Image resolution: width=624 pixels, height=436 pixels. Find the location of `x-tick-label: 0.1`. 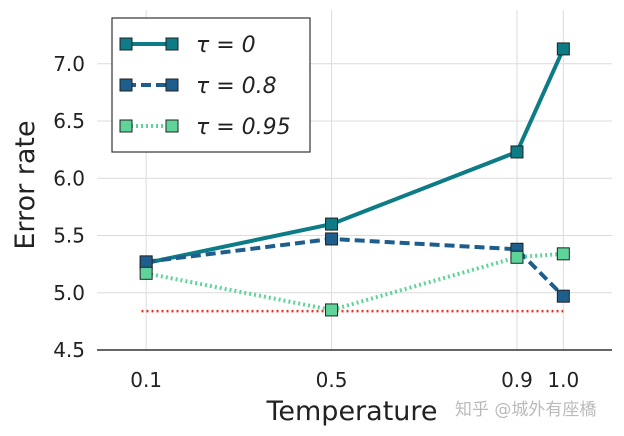

x-tick-label: 0.1 is located at coordinates (146, 380).